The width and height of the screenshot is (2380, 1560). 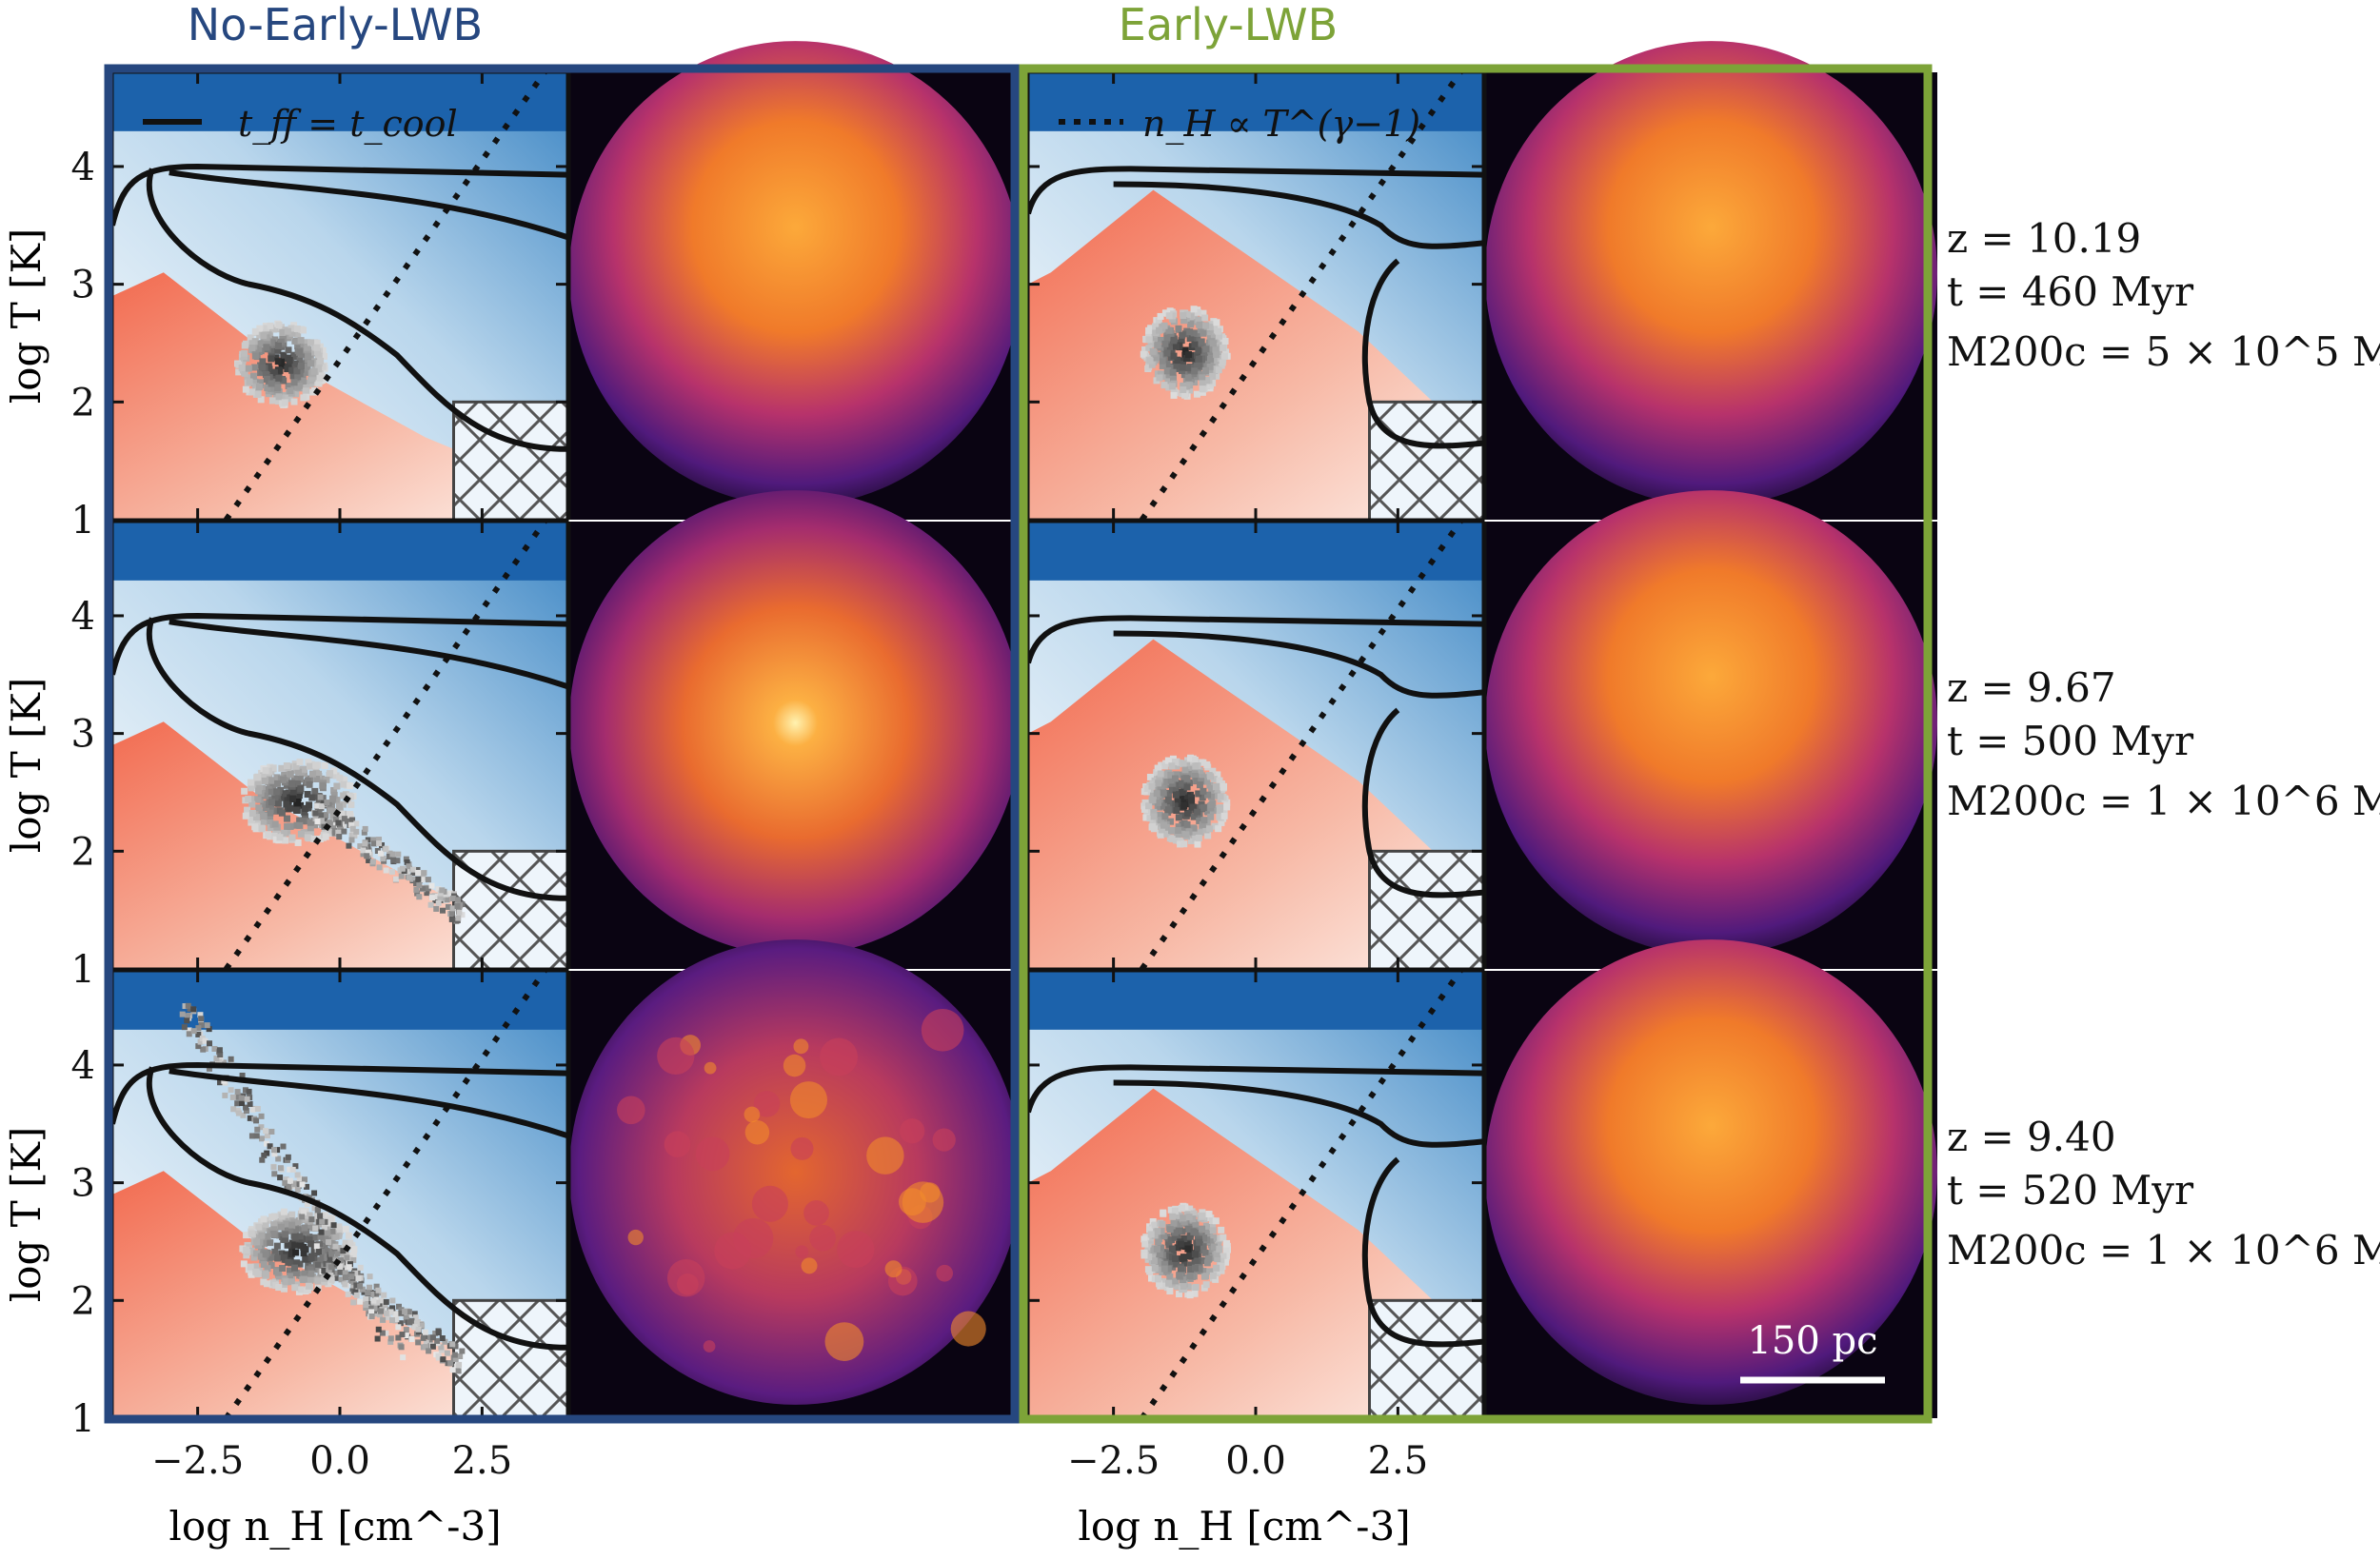 I want to click on row-2-mass: M200c = 1 × 10^6 M☉, so click(x=2163, y=801).